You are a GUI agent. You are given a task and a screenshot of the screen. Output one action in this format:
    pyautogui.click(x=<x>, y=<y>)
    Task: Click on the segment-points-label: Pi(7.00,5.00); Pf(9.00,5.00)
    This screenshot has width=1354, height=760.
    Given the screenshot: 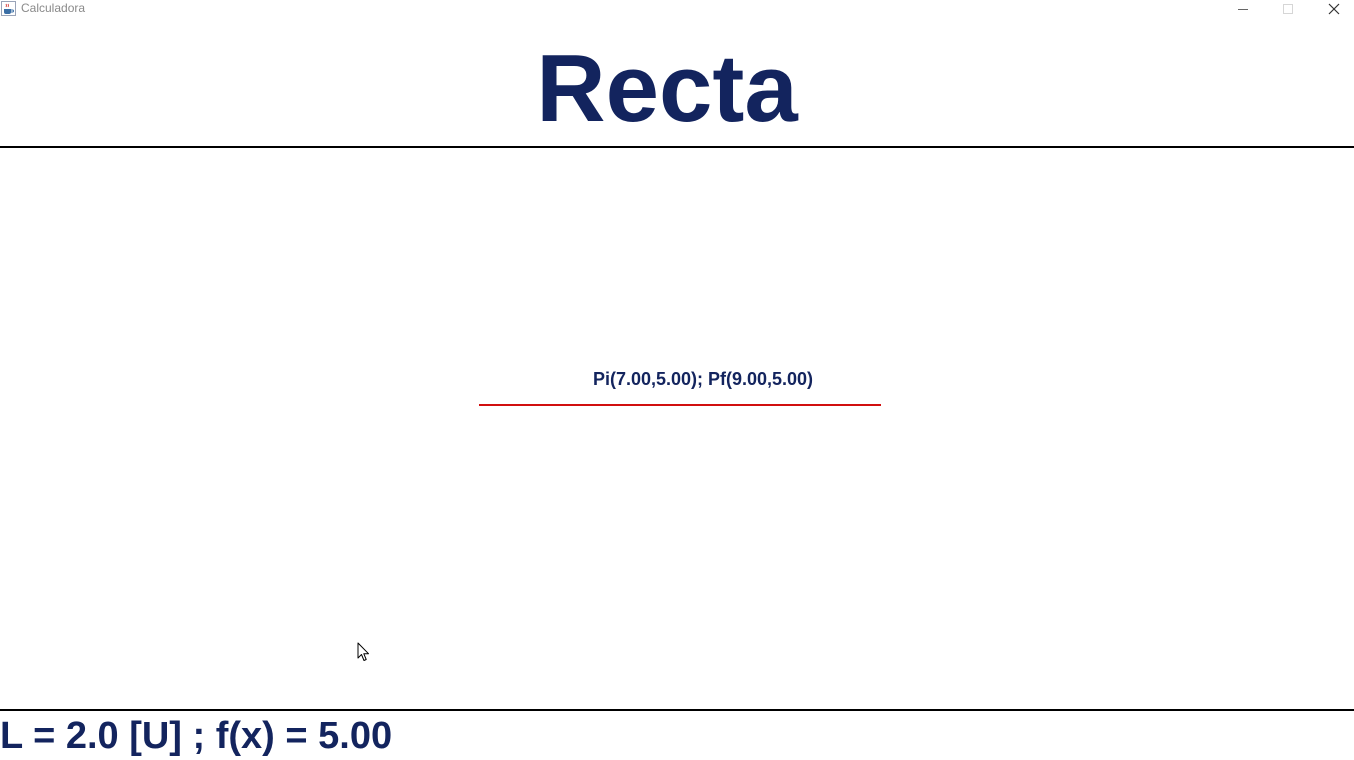 What is the action you would take?
    pyautogui.click(x=703, y=379)
    